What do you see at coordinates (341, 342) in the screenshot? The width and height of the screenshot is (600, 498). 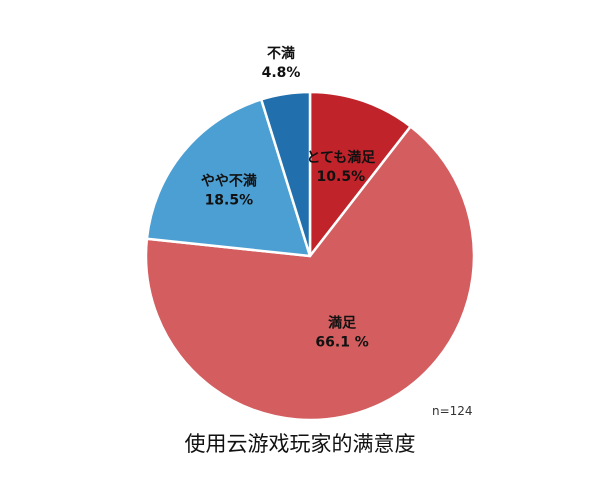 I see `slice-value-label-satisfied: 66.1 %` at bounding box center [341, 342].